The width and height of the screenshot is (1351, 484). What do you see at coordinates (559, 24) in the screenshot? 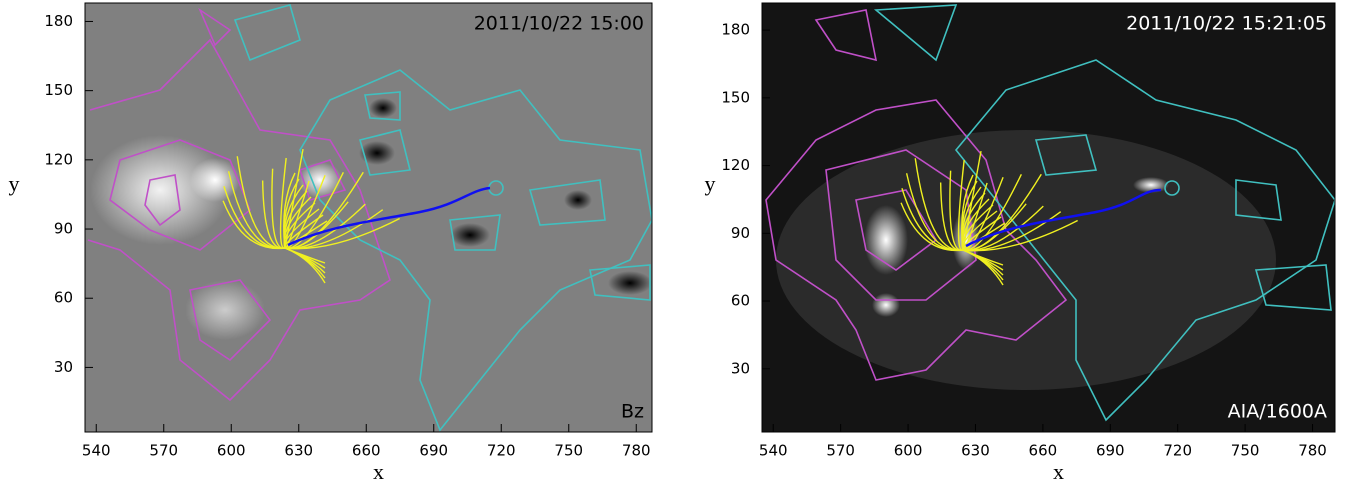
I see `annotation: 2011/10/22 15:00` at bounding box center [559, 24].